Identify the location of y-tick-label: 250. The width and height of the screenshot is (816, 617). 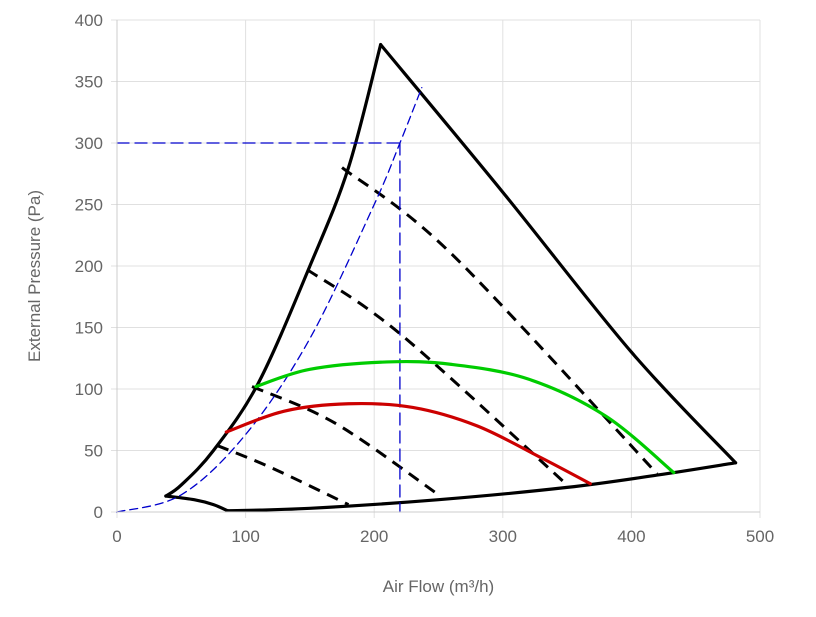
(89, 205).